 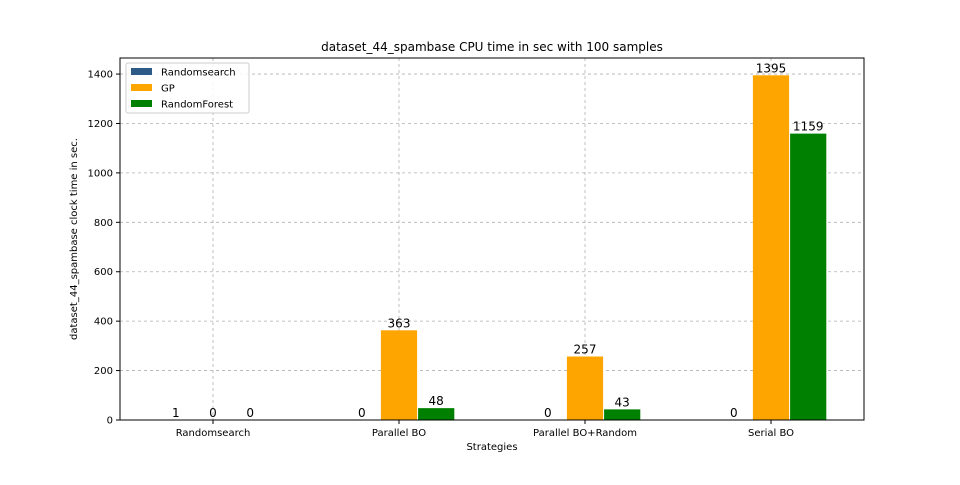 I want to click on y-tick-label: 800, so click(x=103, y=223).